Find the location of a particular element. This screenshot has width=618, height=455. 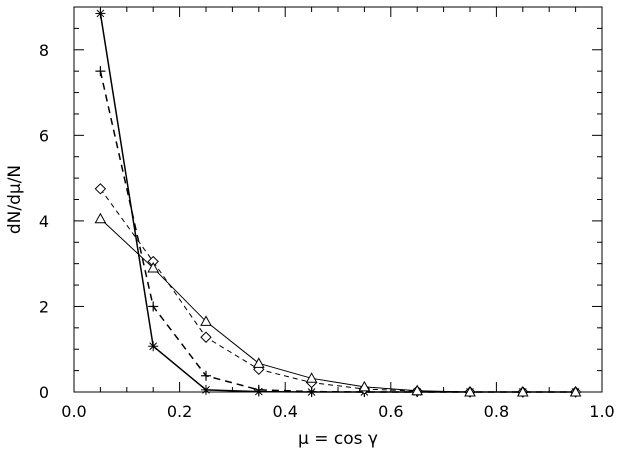

x-tick-label: 0.2 is located at coordinates (179, 411).